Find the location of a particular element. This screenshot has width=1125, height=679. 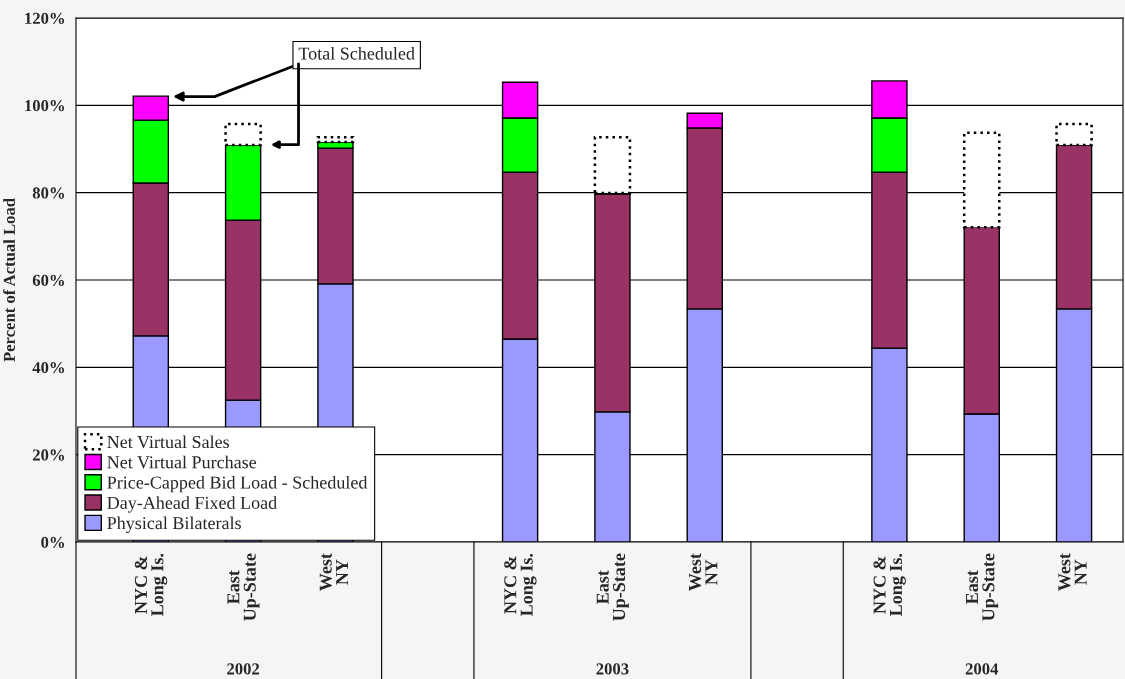

legend-label: Net Virtual Sales is located at coordinates (168, 442).